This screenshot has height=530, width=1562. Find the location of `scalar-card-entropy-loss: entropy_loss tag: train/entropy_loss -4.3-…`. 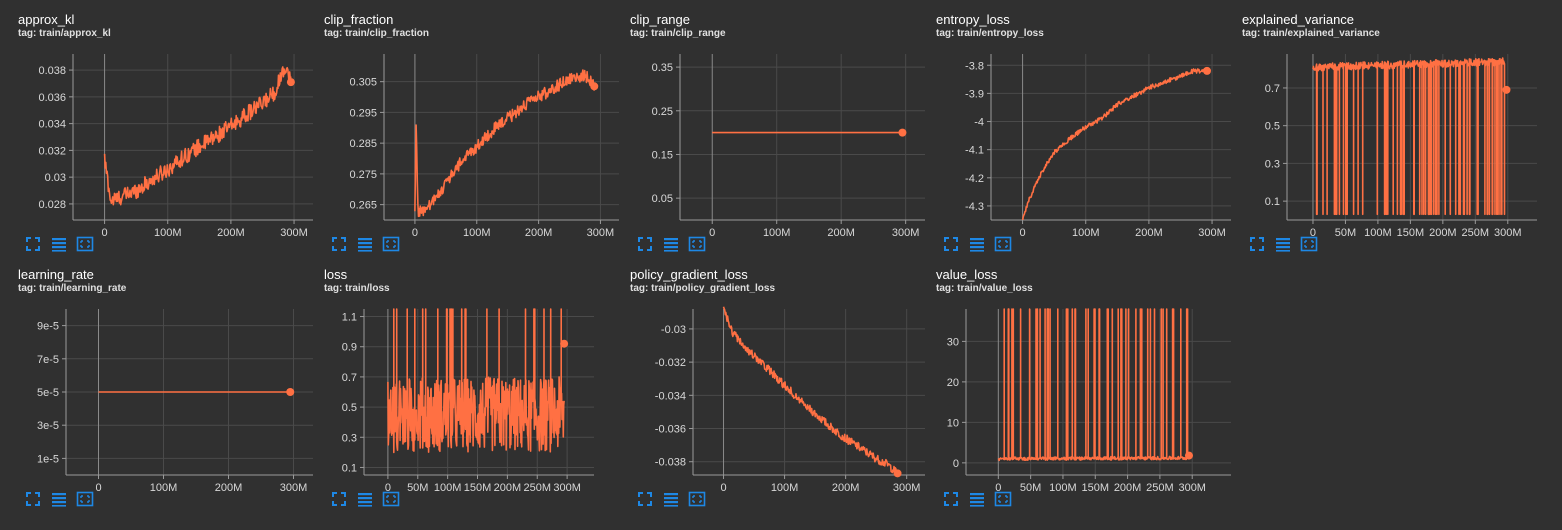

scalar-card-entropy-loss: entropy_loss tag: train/entropy_loss -4.3-… is located at coordinates (1086, 137).